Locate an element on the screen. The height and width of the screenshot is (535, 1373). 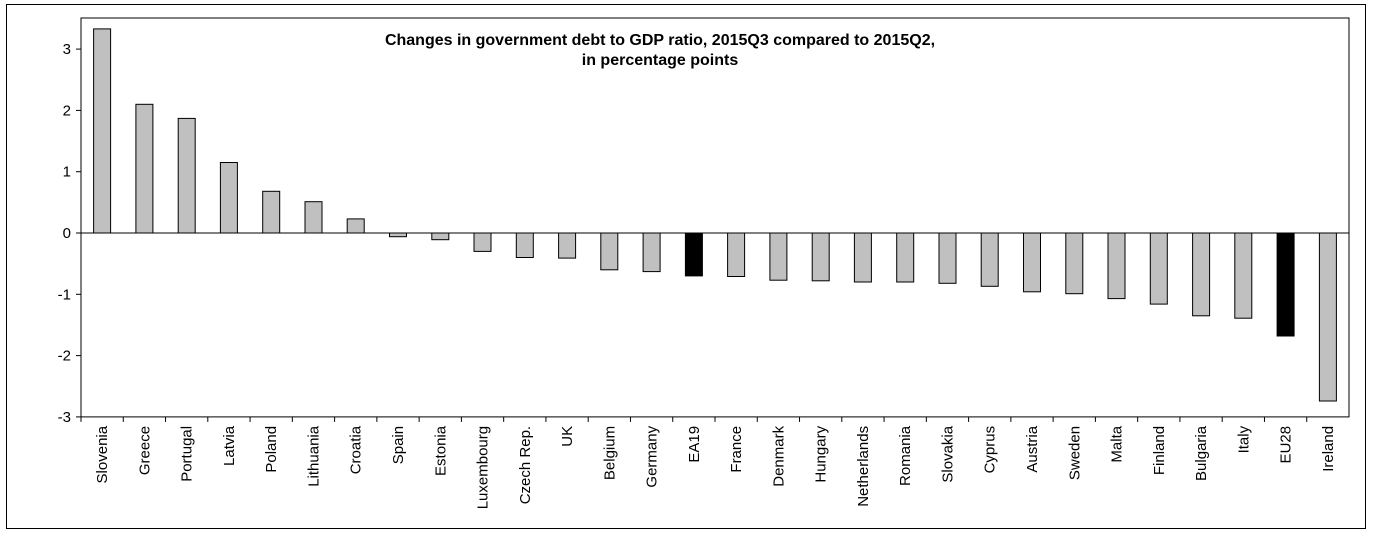
bar-germany is located at coordinates (651, 252).